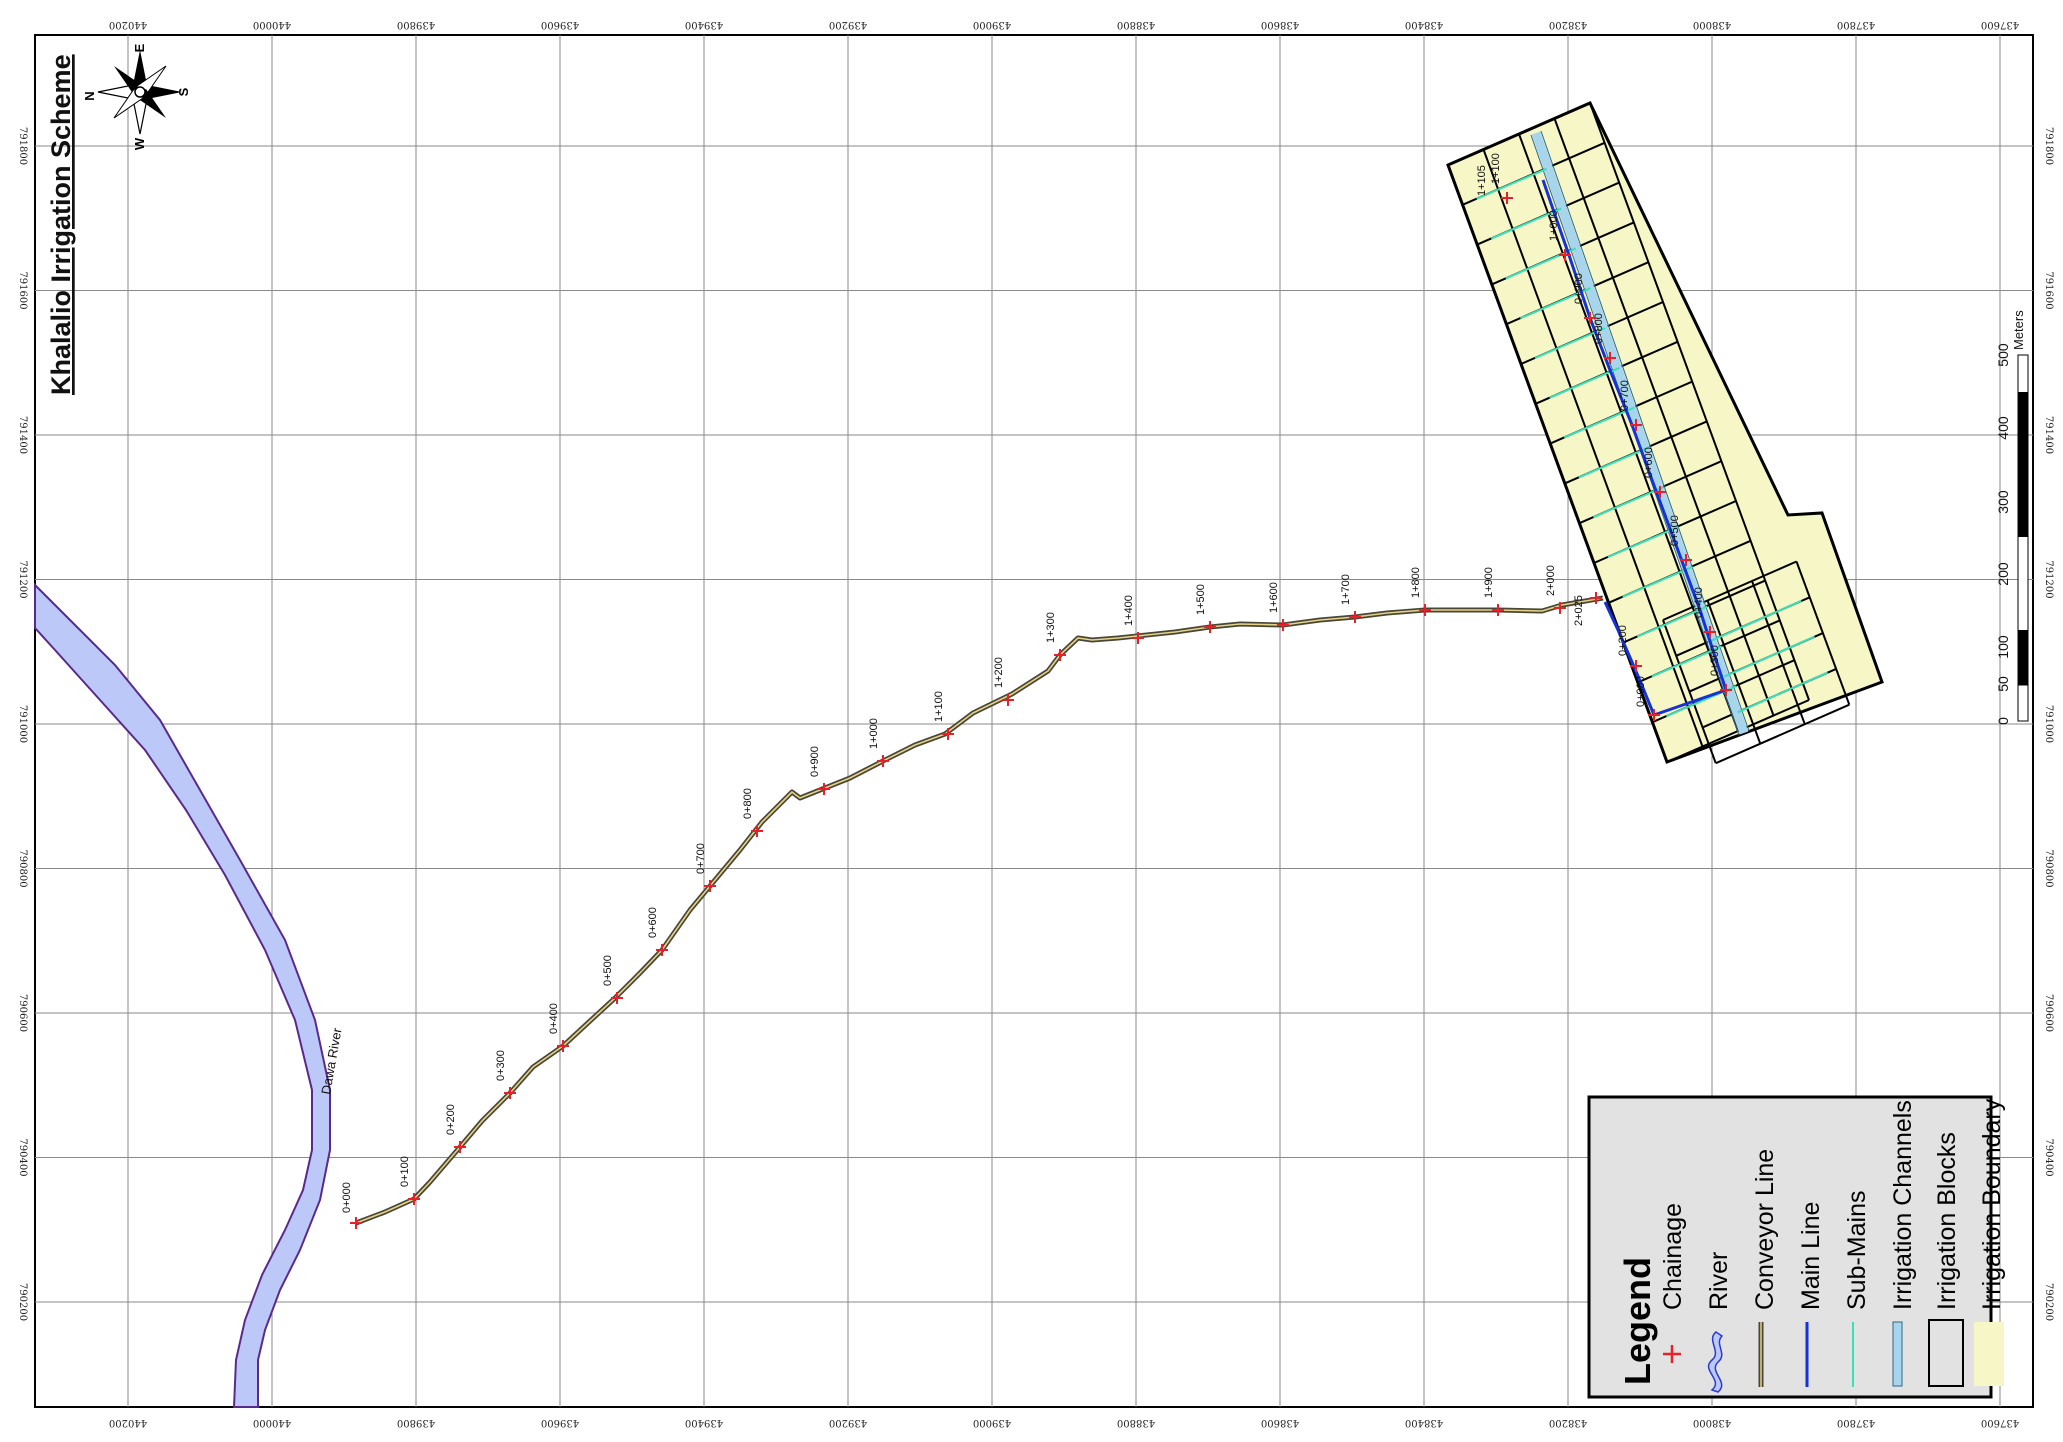 The image size is (2063, 1442). Describe the element at coordinates (1719, 1281) in the screenshot. I see `legend-item-label: River` at that location.